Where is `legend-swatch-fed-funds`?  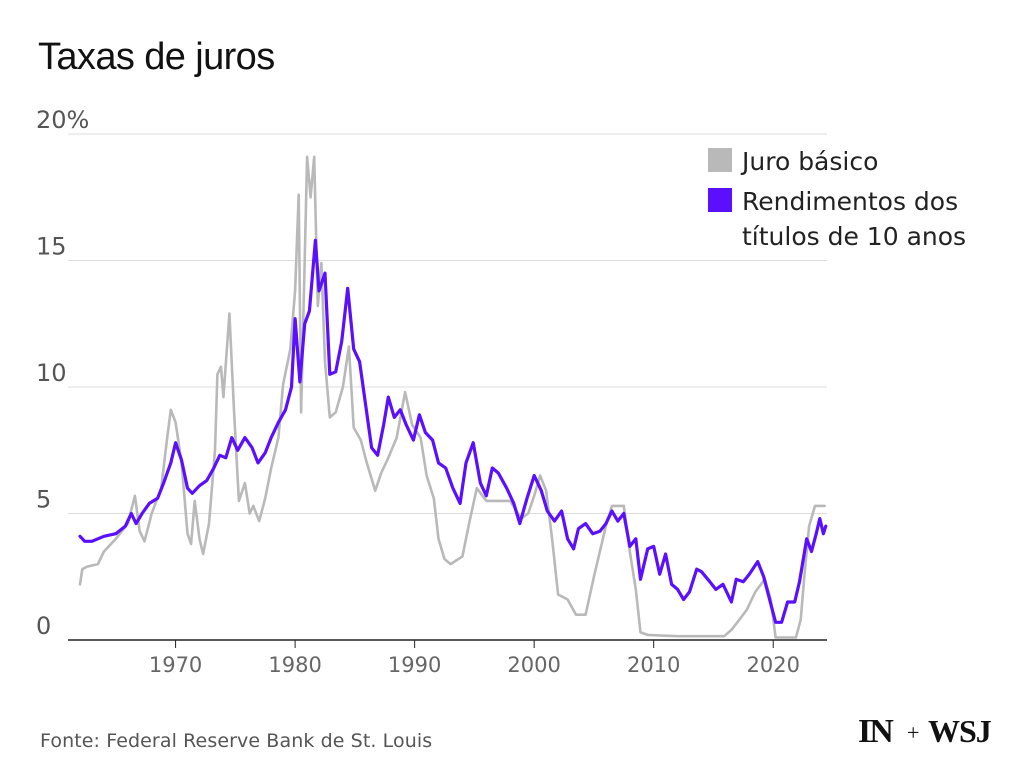 legend-swatch-fed-funds is located at coordinates (720, 160).